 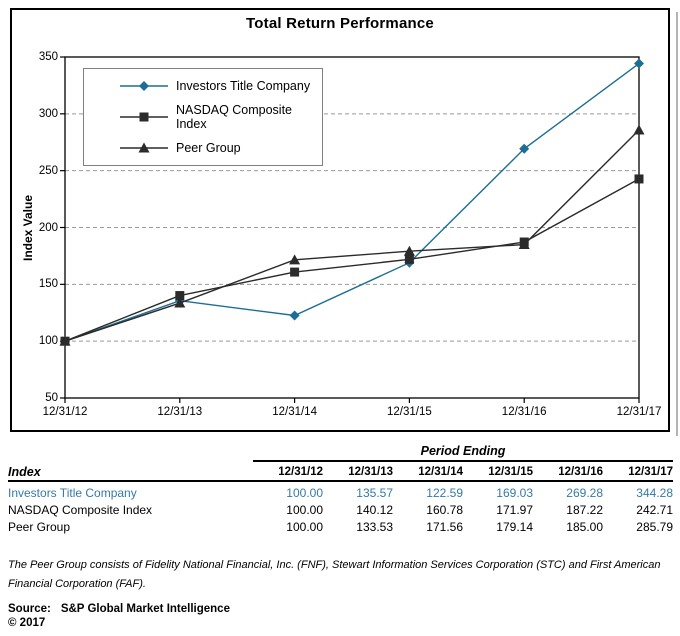 What do you see at coordinates (243, 86) in the screenshot?
I see `legend-label: Investors Title Company` at bounding box center [243, 86].